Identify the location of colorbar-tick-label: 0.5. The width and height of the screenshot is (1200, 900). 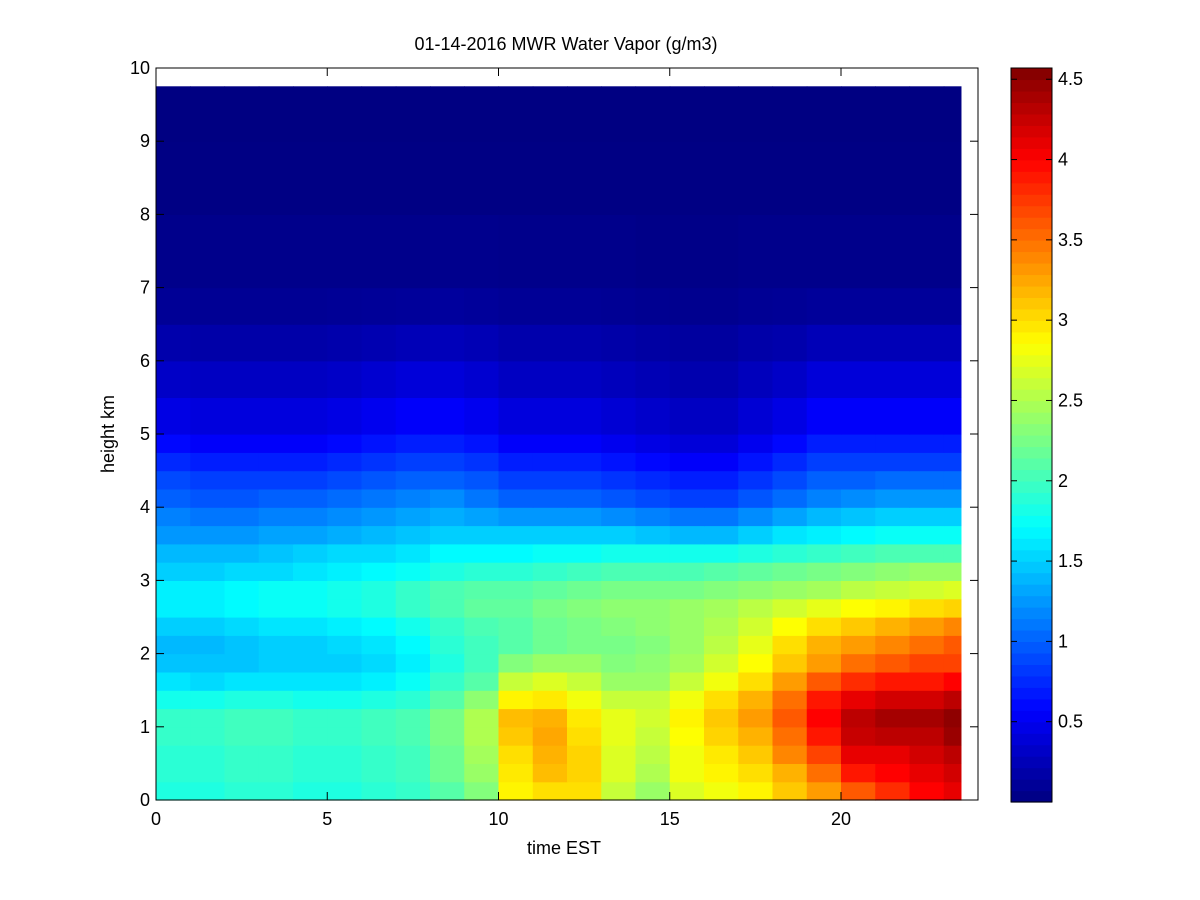
(1070, 722).